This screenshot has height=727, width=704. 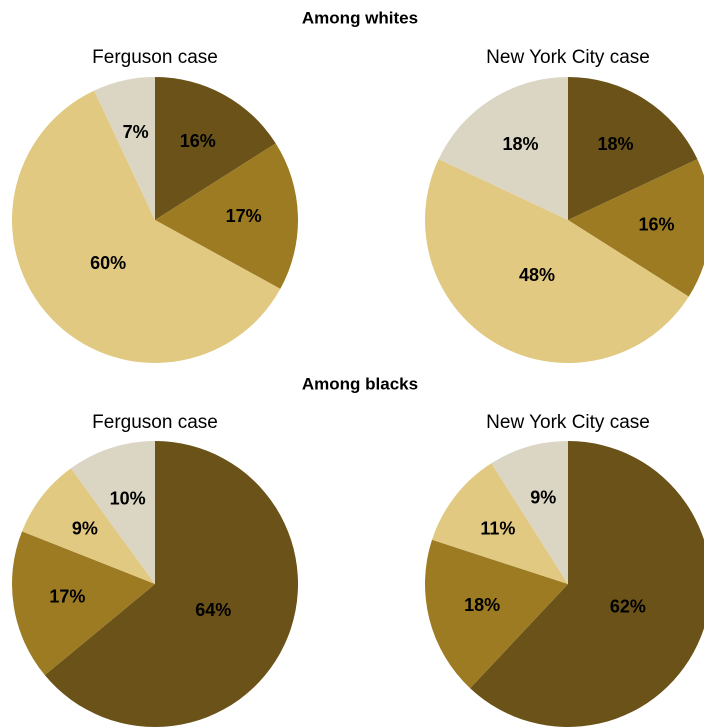 I want to click on data-label: 7%, so click(x=136, y=132).